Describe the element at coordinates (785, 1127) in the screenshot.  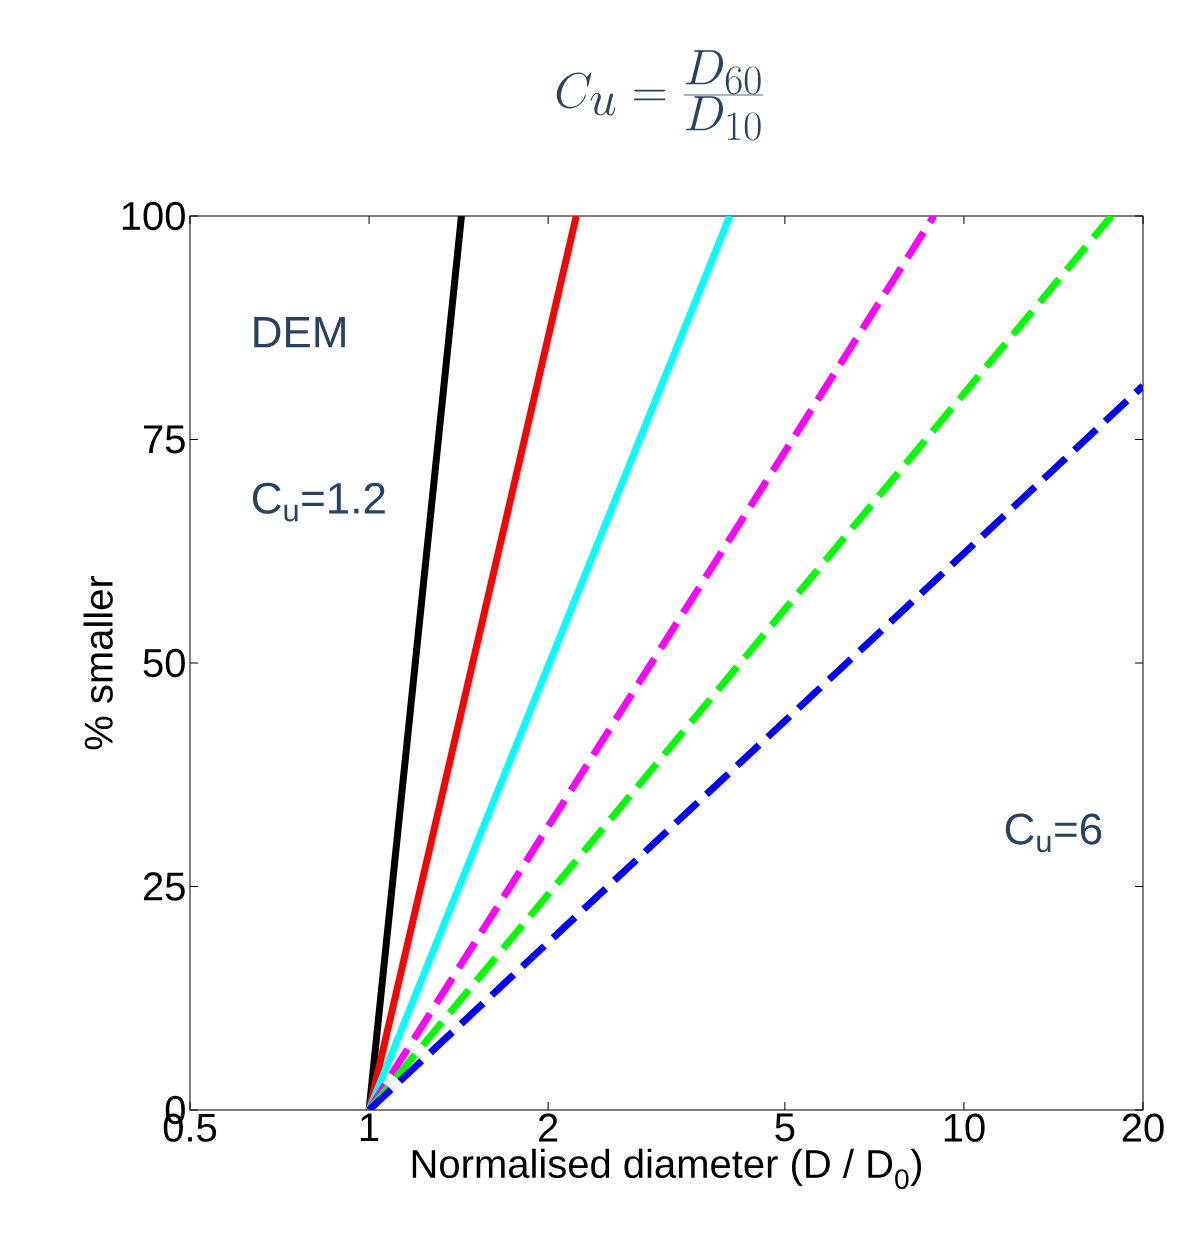
I see `x-tick-label: 5` at that location.